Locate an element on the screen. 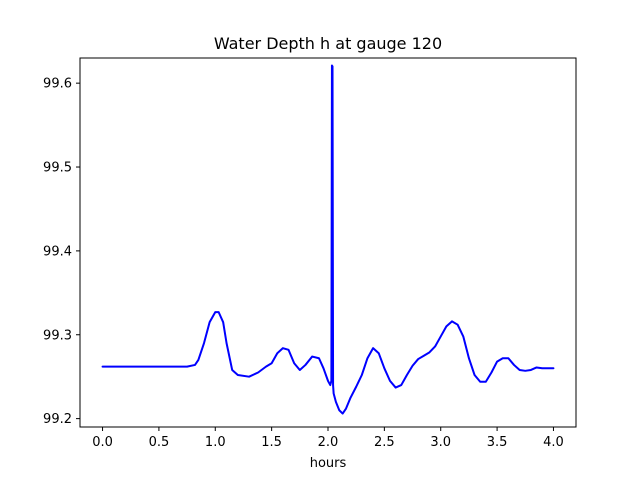  y-tick-label: 99.4 is located at coordinates (57, 251).